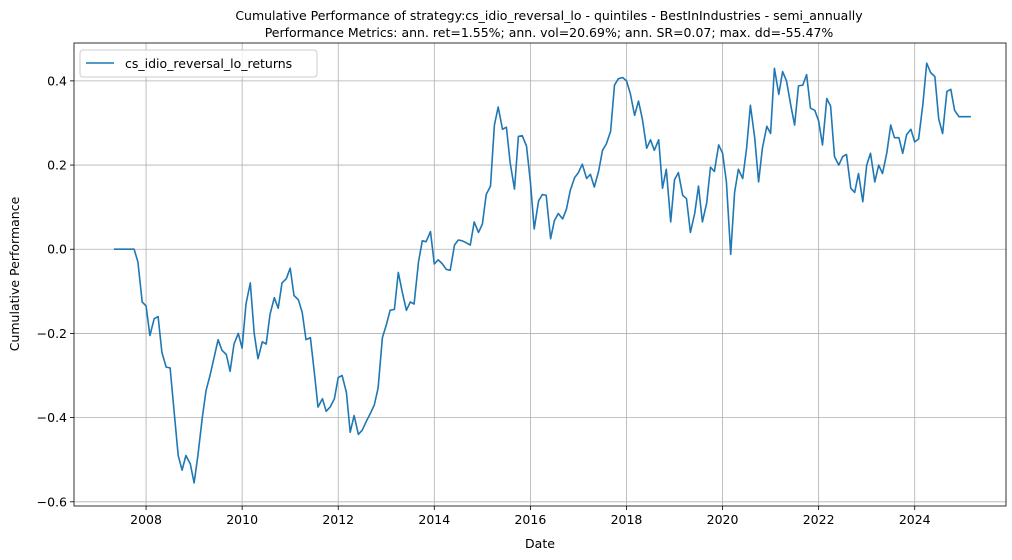 The height and width of the screenshot is (560, 1012). Describe the element at coordinates (57, 165) in the screenshot. I see `y-tick-label: 0.2` at that location.